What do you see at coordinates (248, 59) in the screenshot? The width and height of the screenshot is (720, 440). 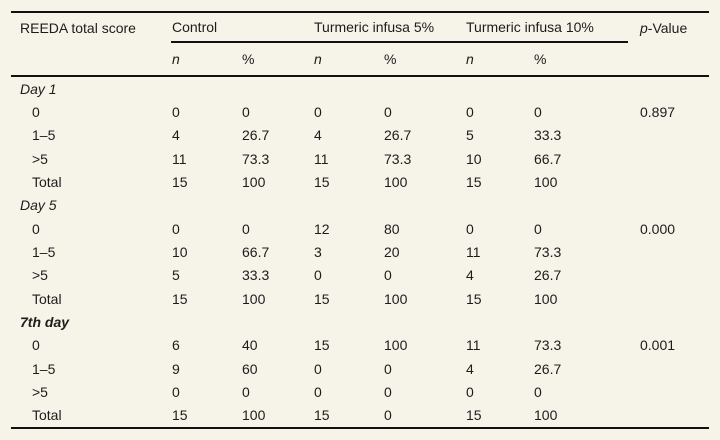 I see `subheader-pct-control: %` at bounding box center [248, 59].